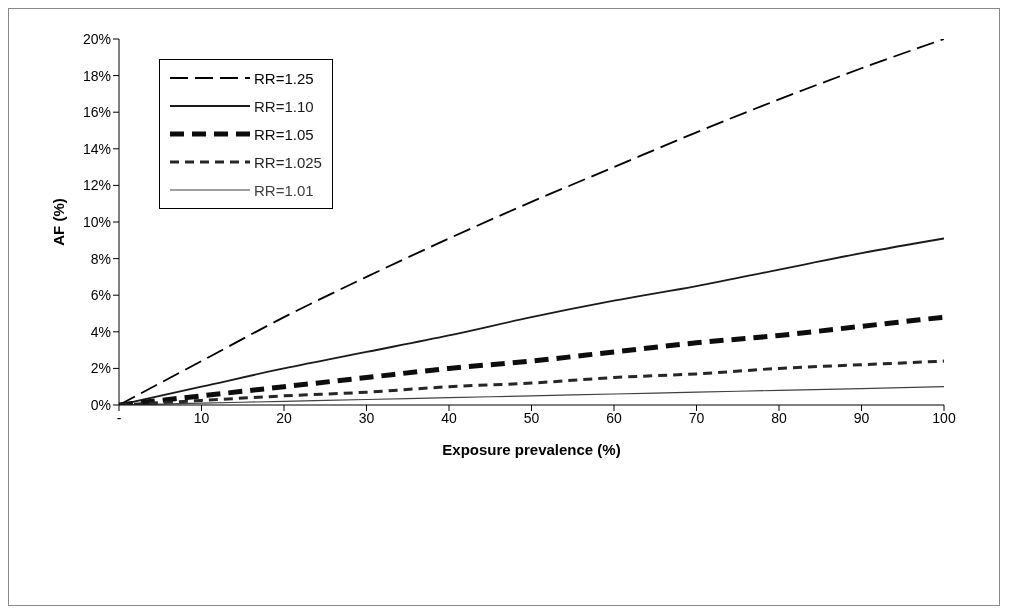 This screenshot has width=1010, height=614. I want to click on y-tick-label: 2%, so click(100, 368).